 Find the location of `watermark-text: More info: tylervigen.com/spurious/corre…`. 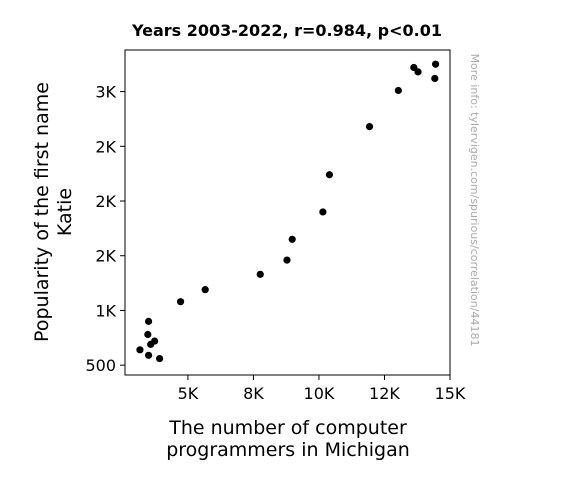

watermark-text: More info: tylervigen.com/spurious/corre… is located at coordinates (474, 200).